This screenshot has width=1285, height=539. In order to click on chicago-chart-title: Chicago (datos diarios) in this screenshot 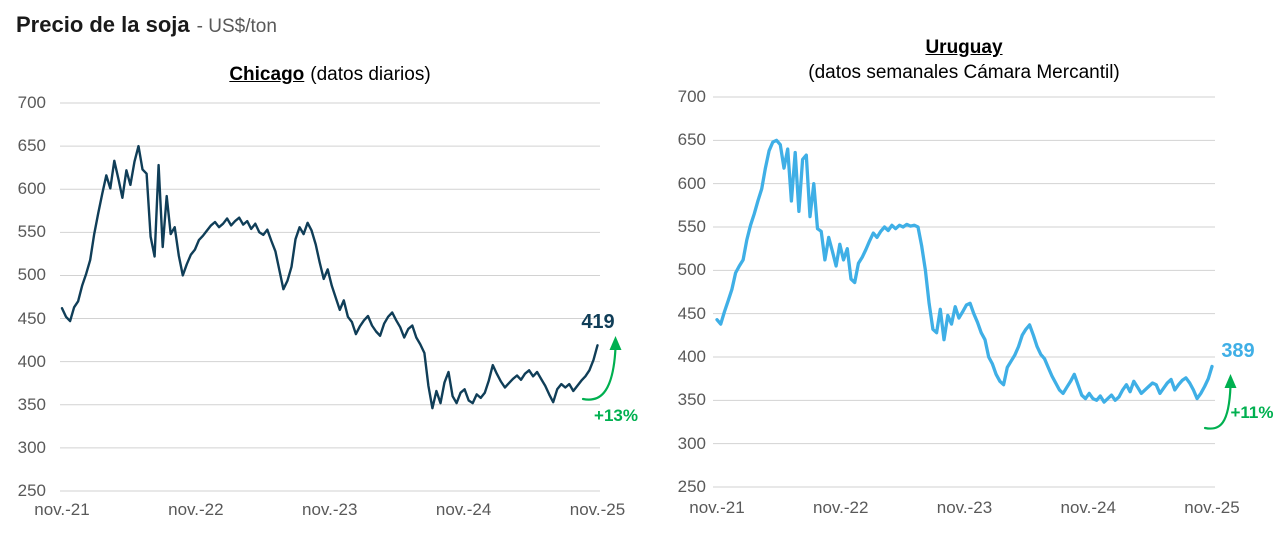, I will do `click(329, 74)`.